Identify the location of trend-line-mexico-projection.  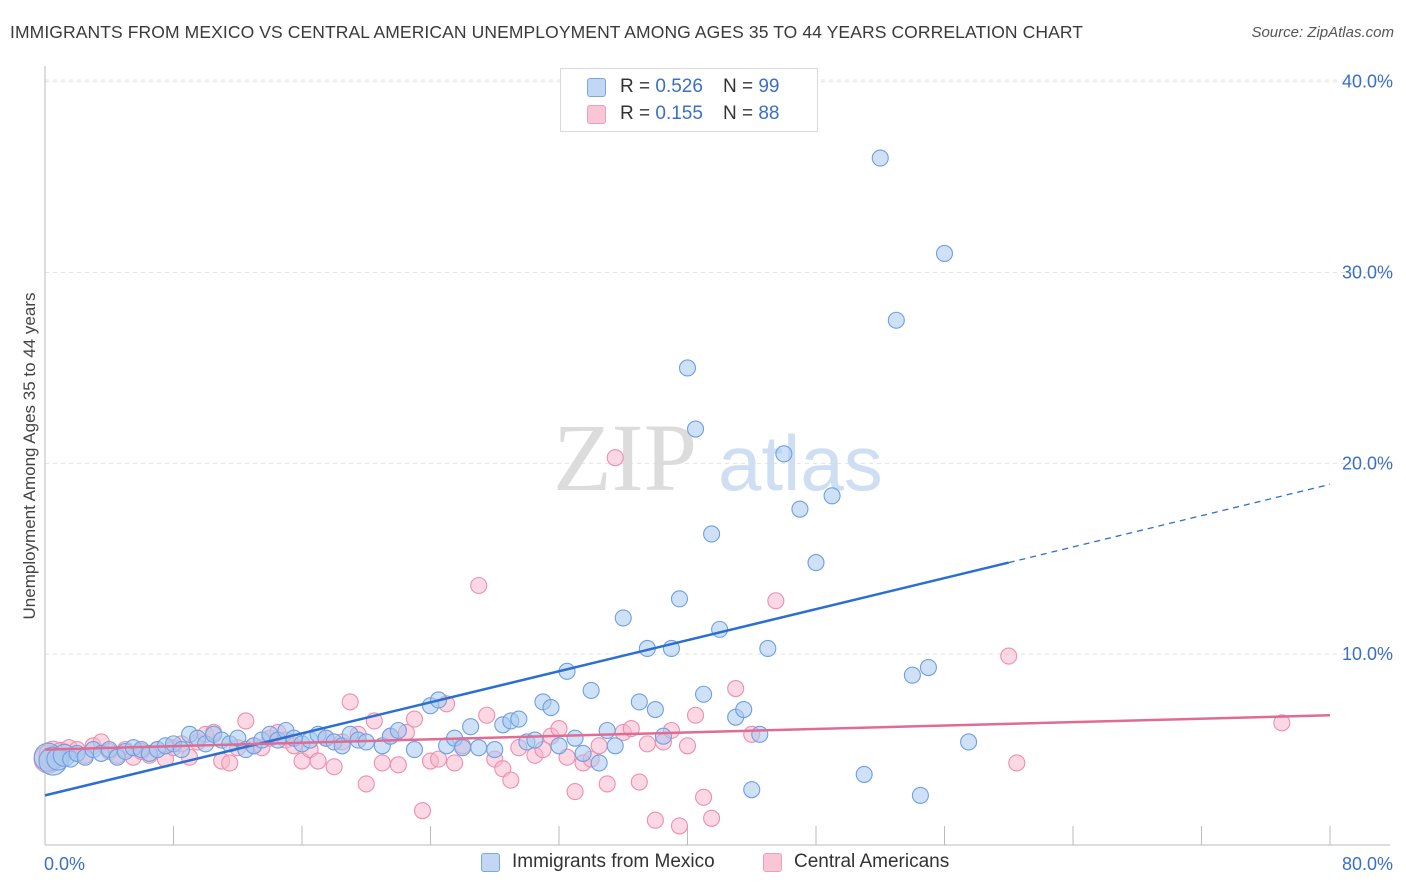
(1169, 523).